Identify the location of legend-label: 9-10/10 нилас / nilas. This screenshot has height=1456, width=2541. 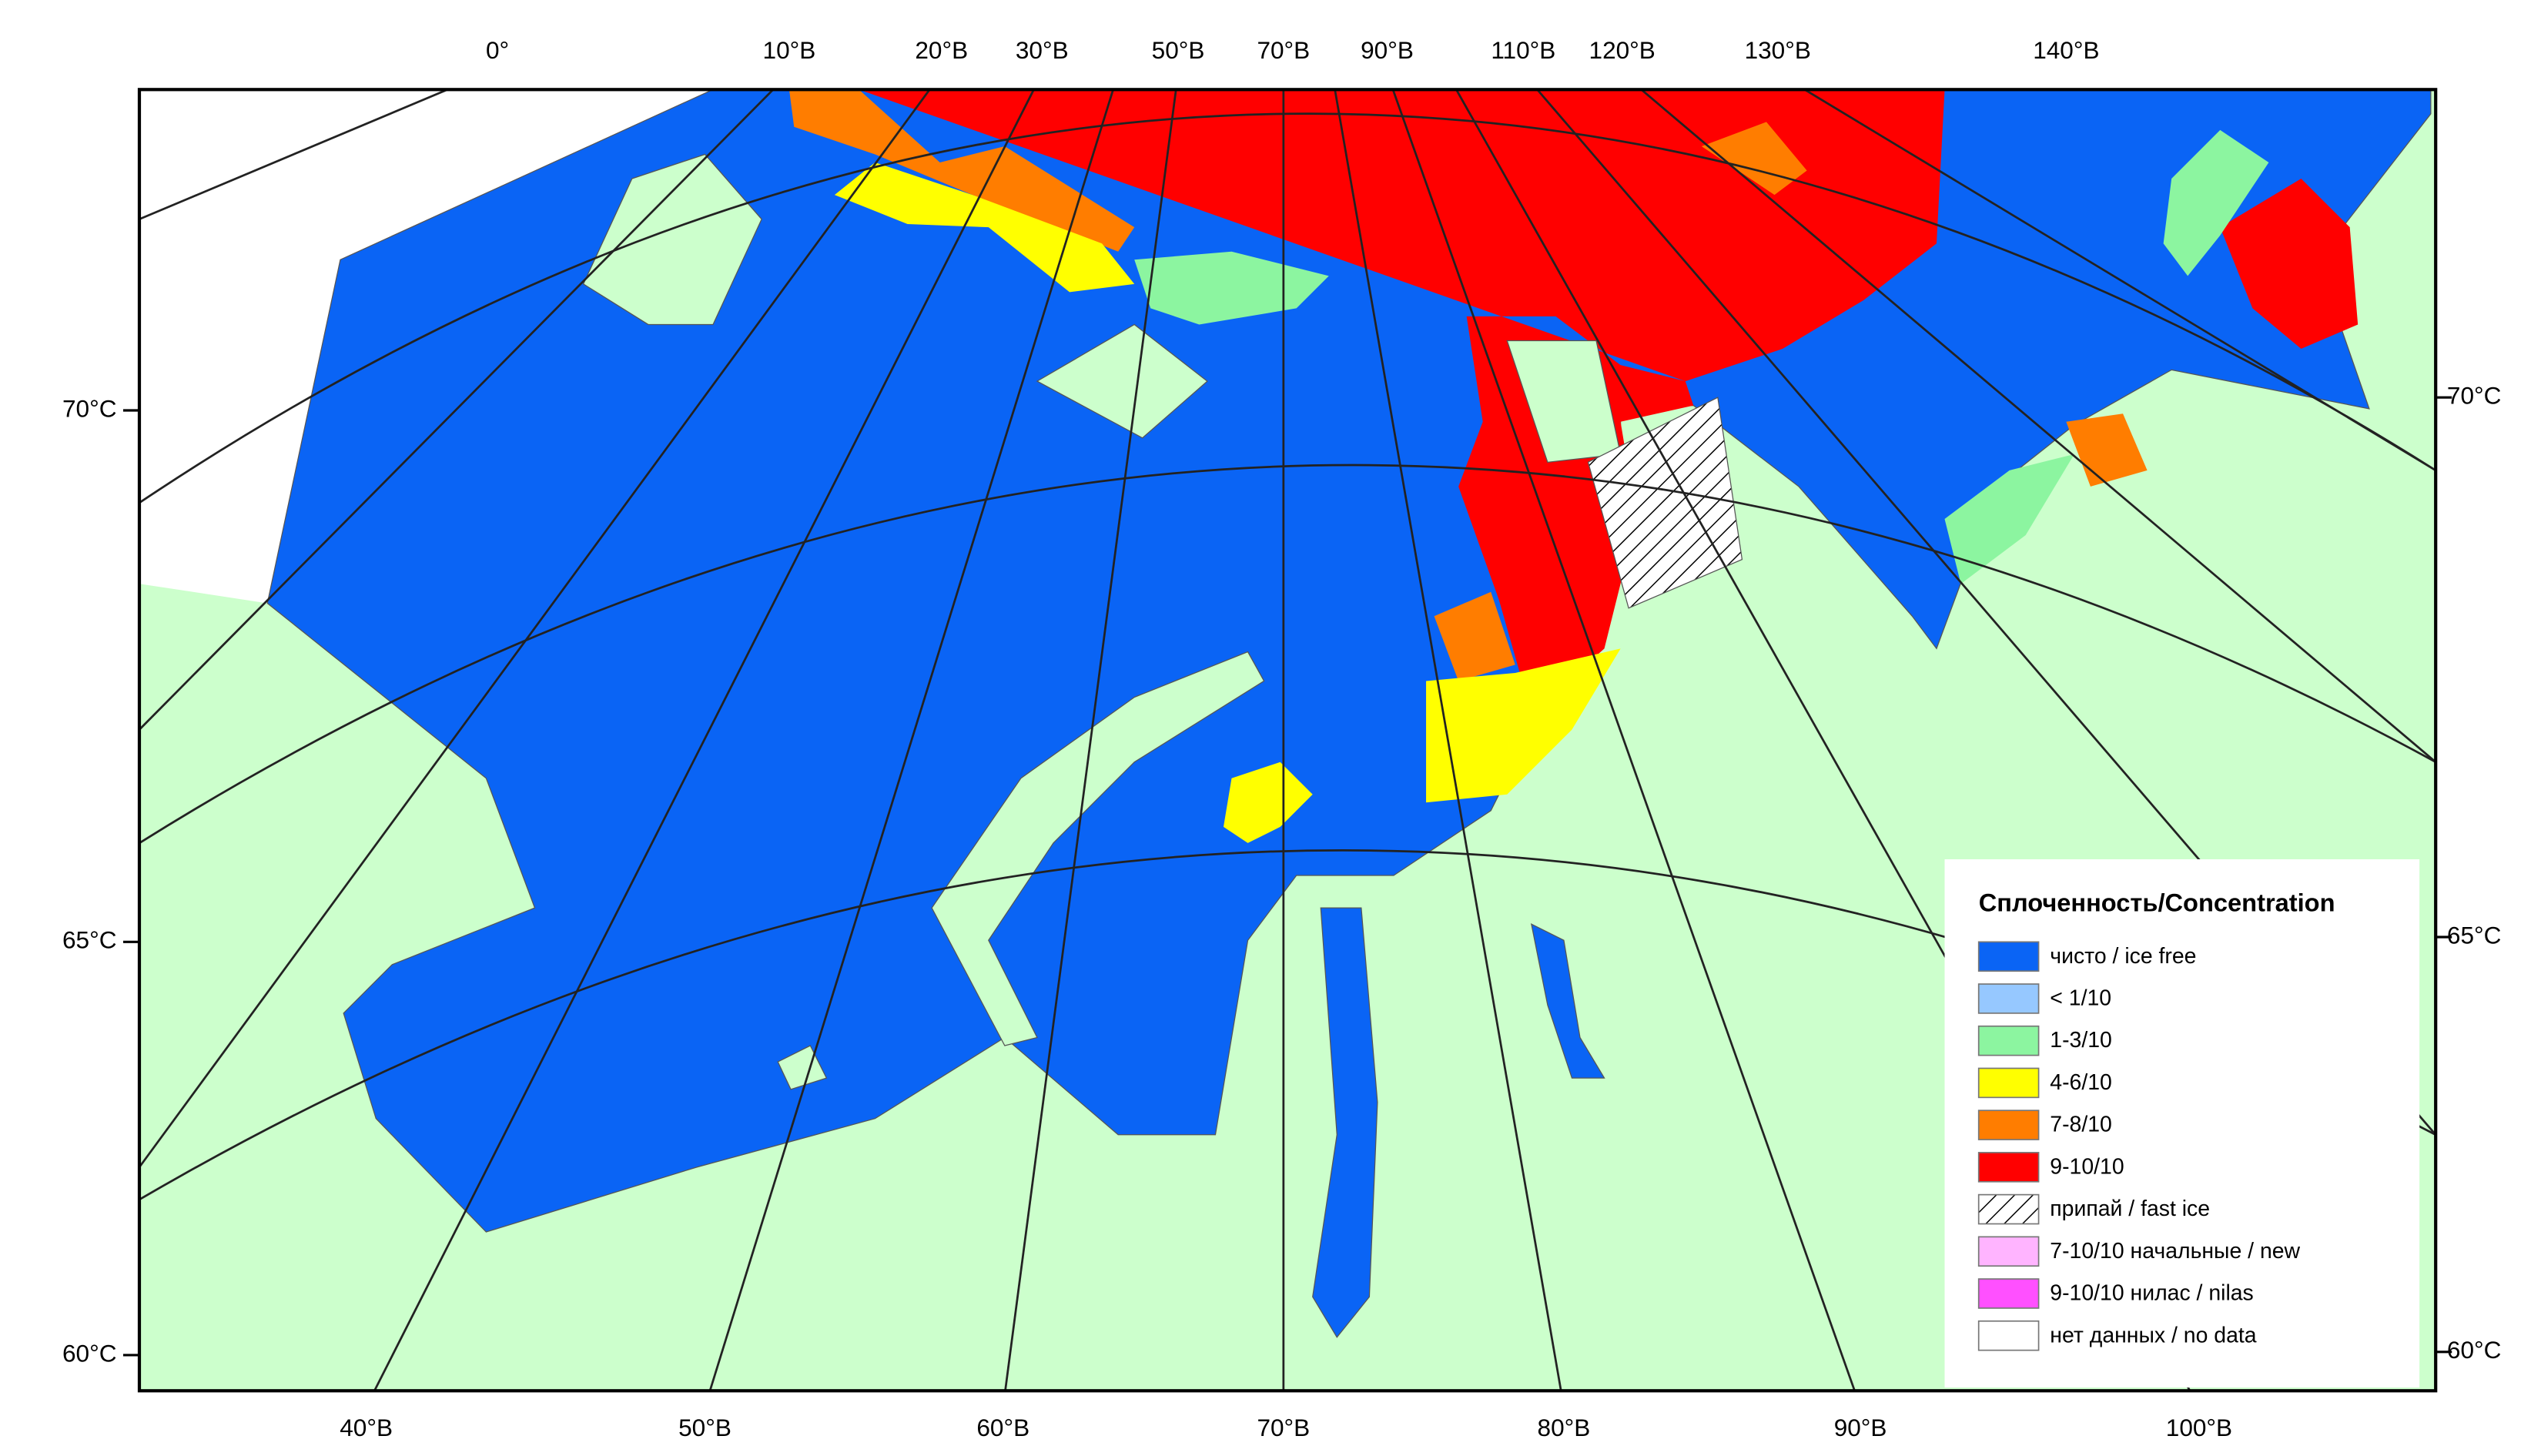
(2151, 1293).